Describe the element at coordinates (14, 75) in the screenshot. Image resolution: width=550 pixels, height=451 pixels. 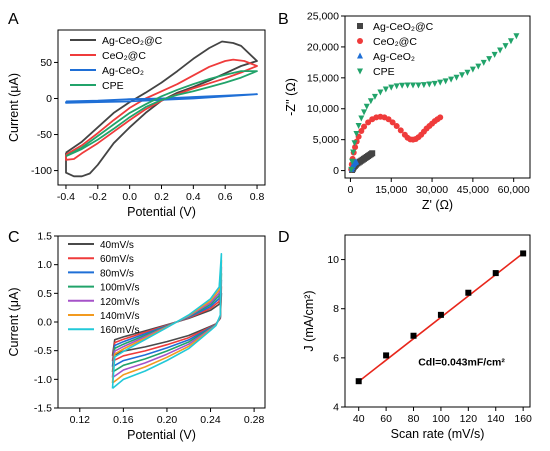
I see `y-axis-label-close: )` at that location.